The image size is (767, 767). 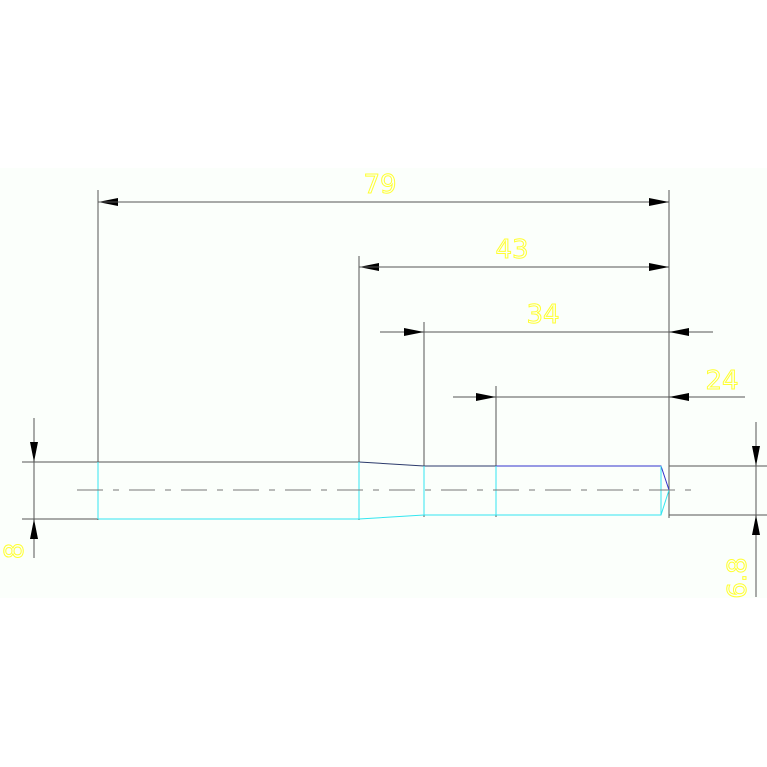 What do you see at coordinates (738, 577) in the screenshot?
I see `dim-diameter-6-8-text: 6.8` at bounding box center [738, 577].